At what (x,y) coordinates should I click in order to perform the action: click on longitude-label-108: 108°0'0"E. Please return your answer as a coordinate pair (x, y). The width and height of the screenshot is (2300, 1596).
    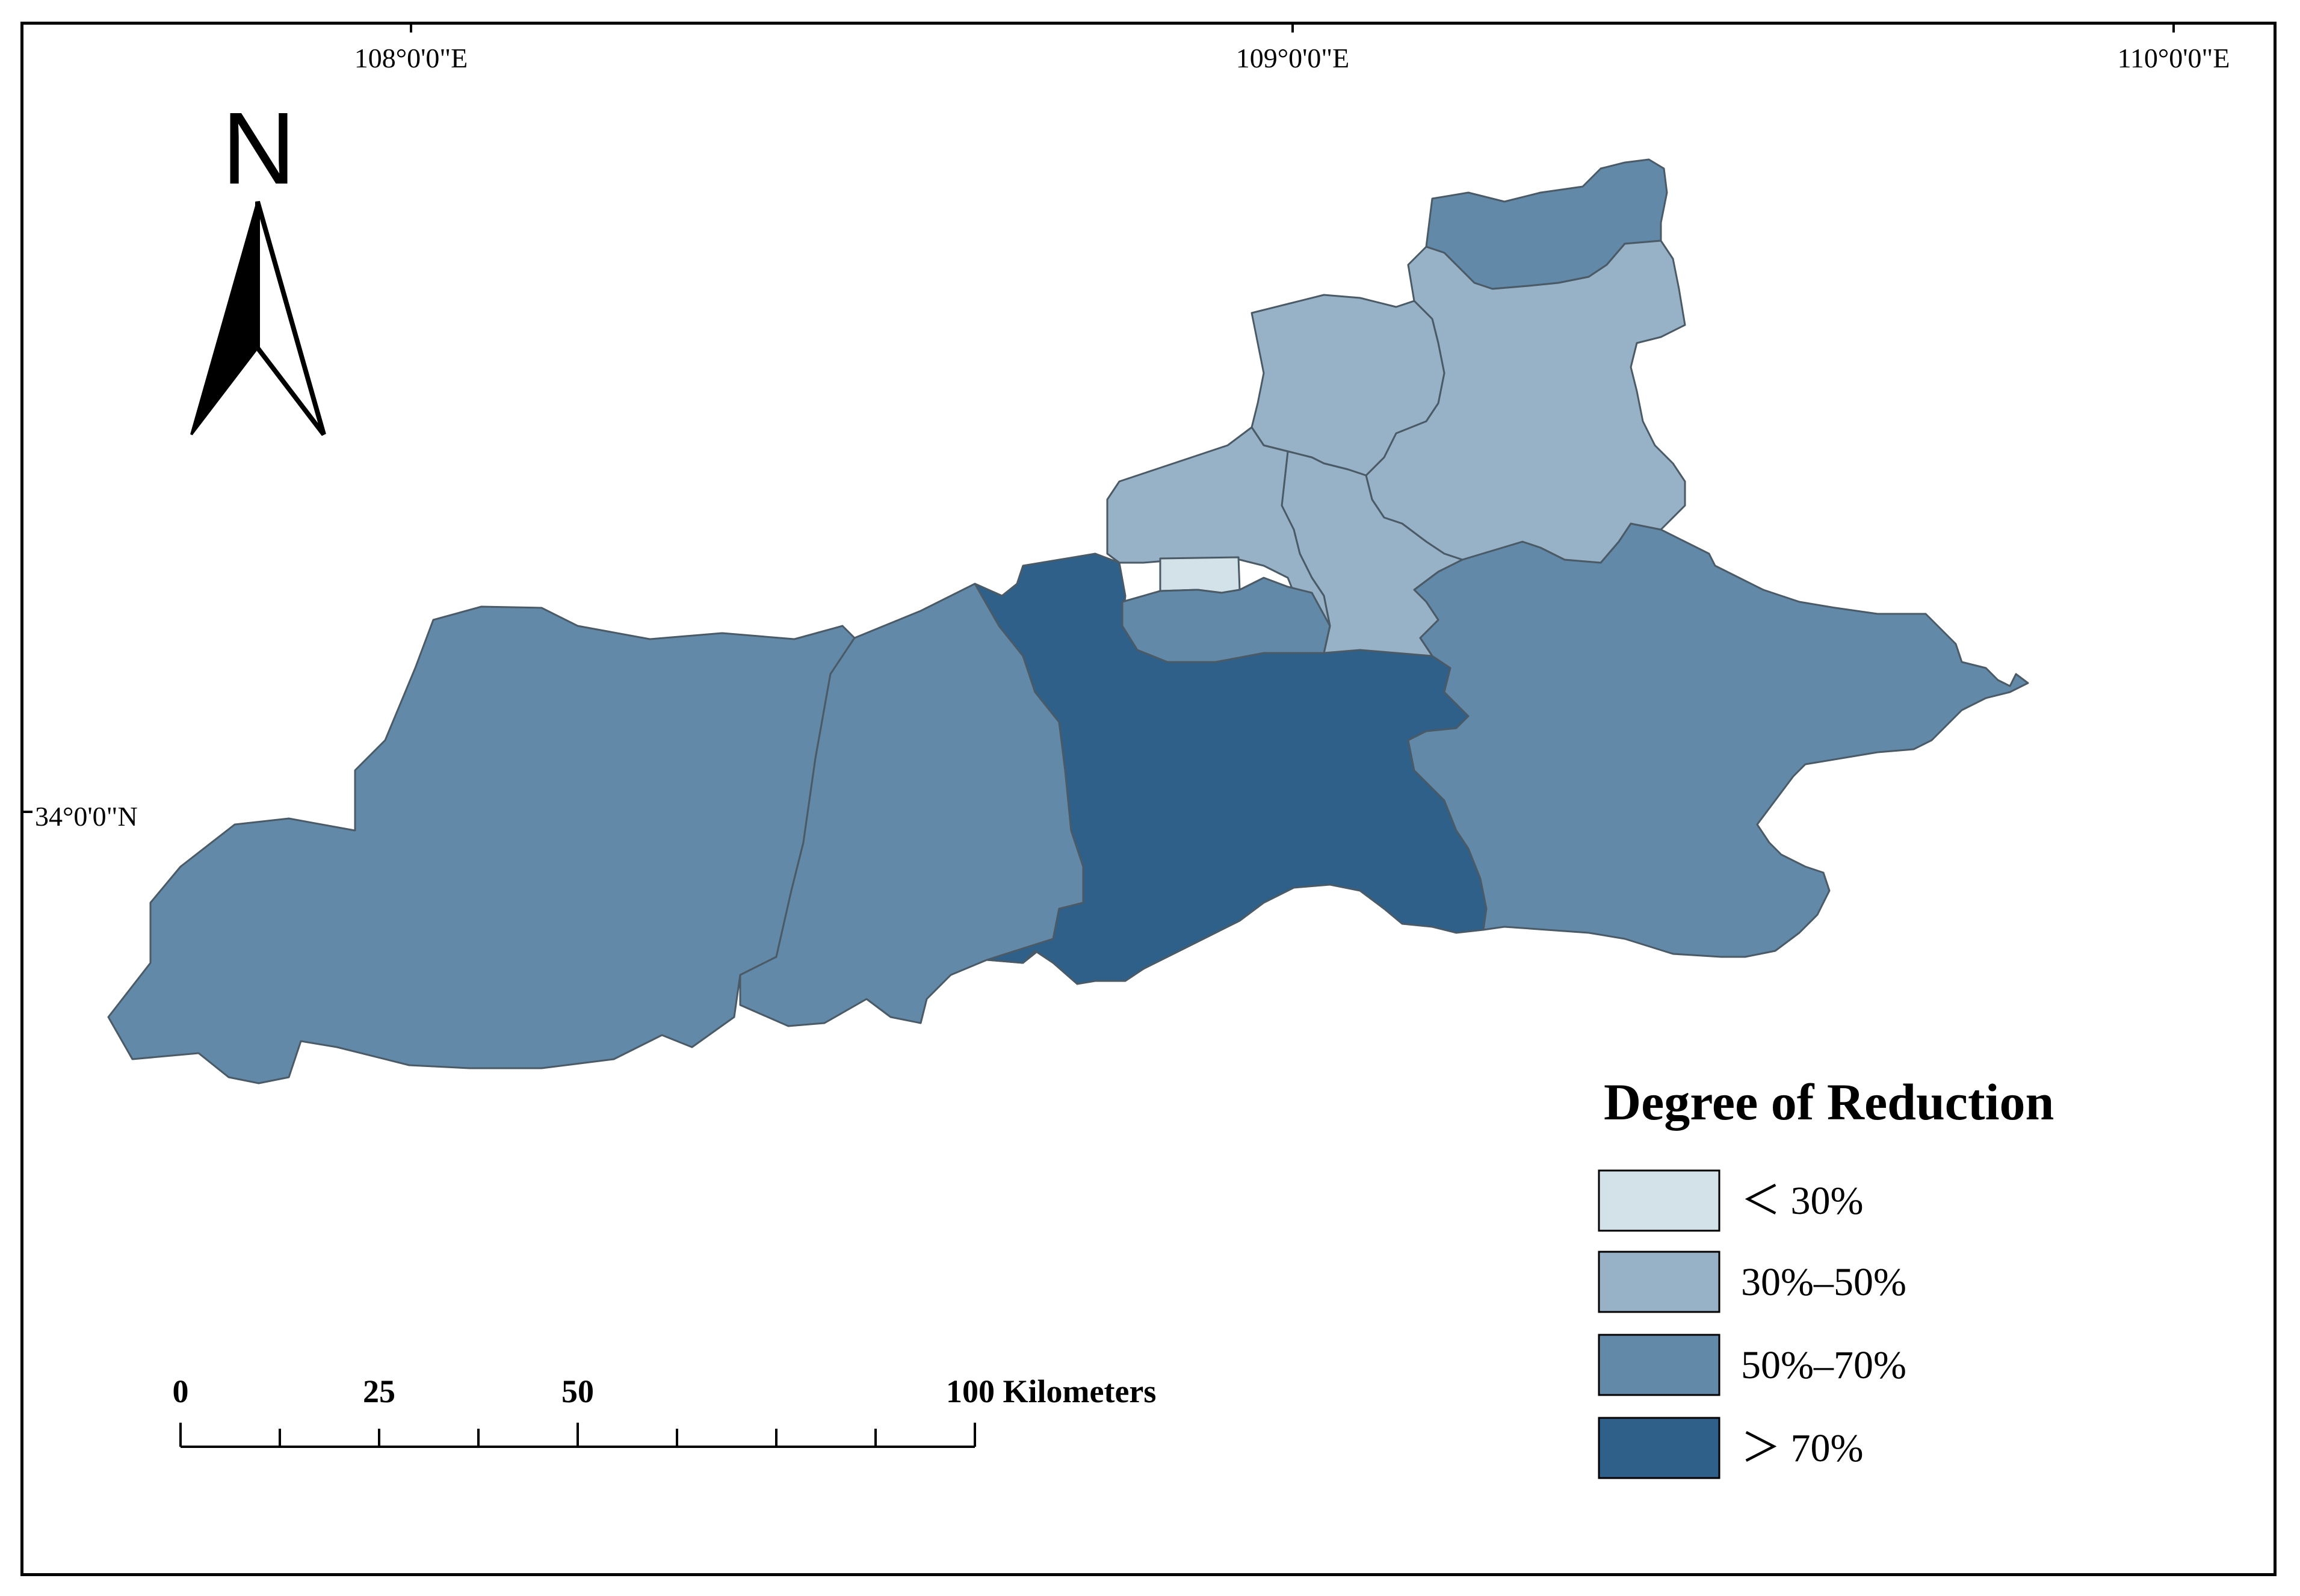
    Looking at the image, I should click on (411, 58).